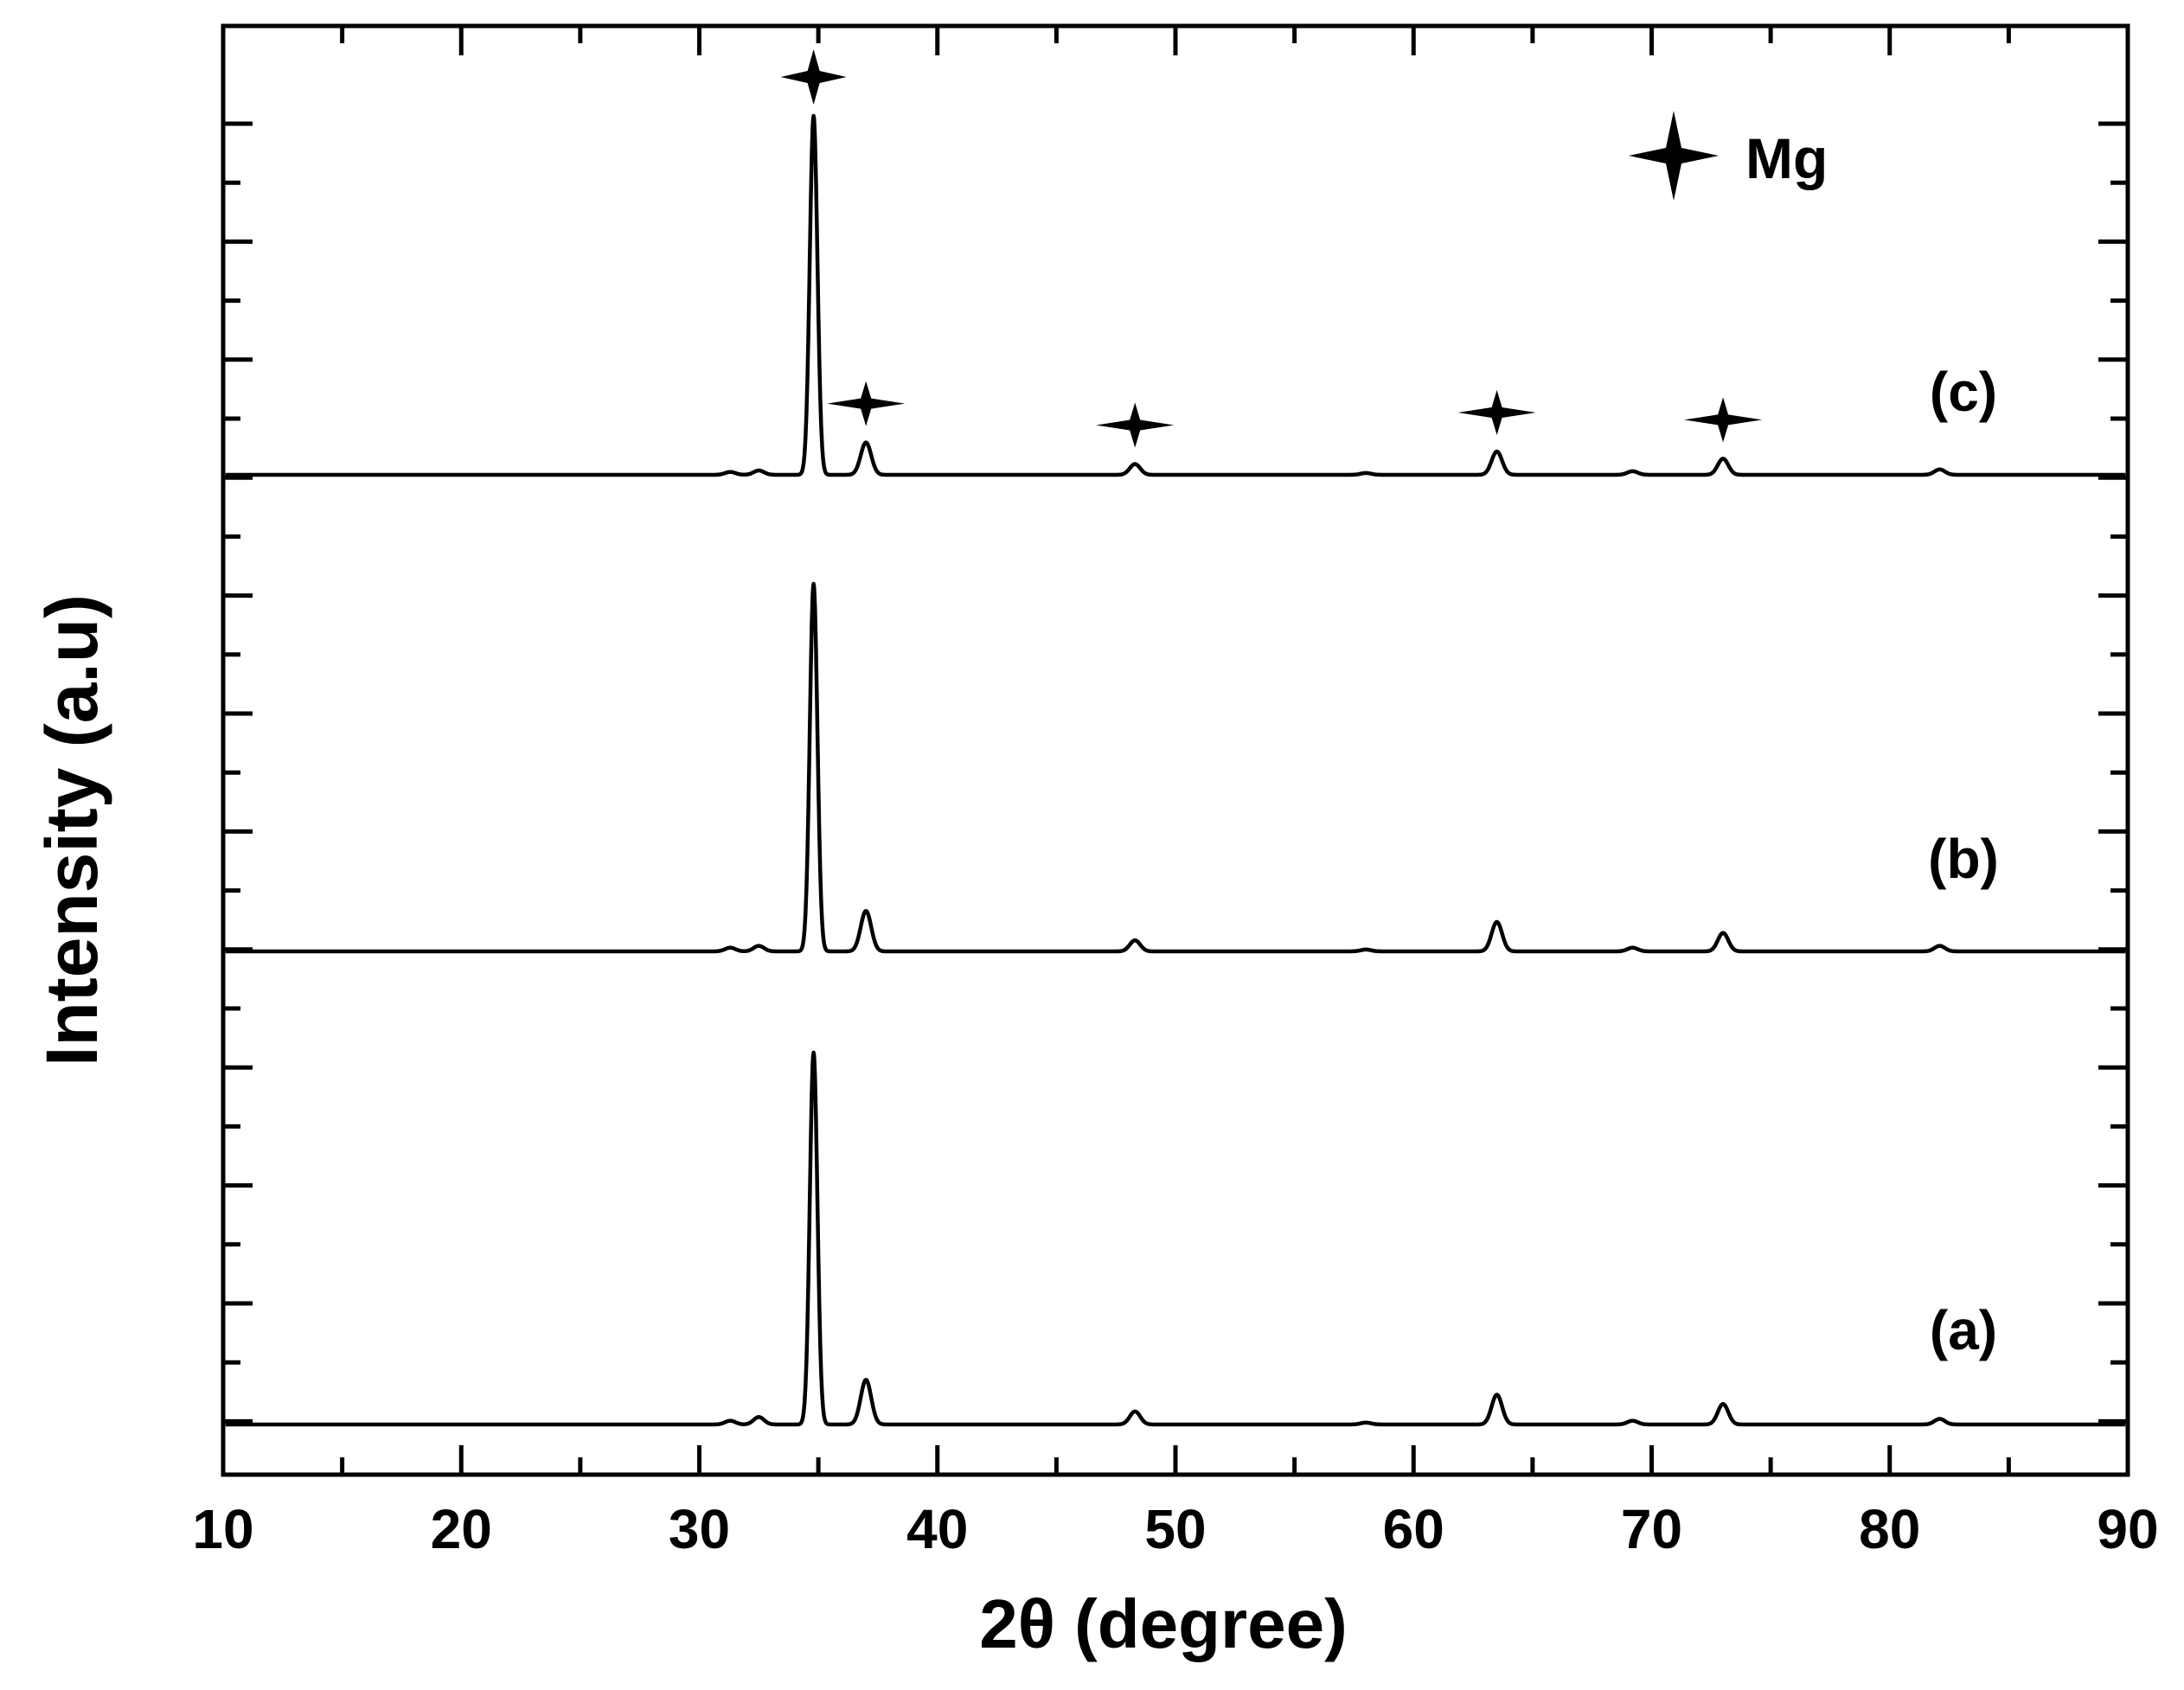  What do you see at coordinates (1963, 392) in the screenshot?
I see `series-label: (c)` at bounding box center [1963, 392].